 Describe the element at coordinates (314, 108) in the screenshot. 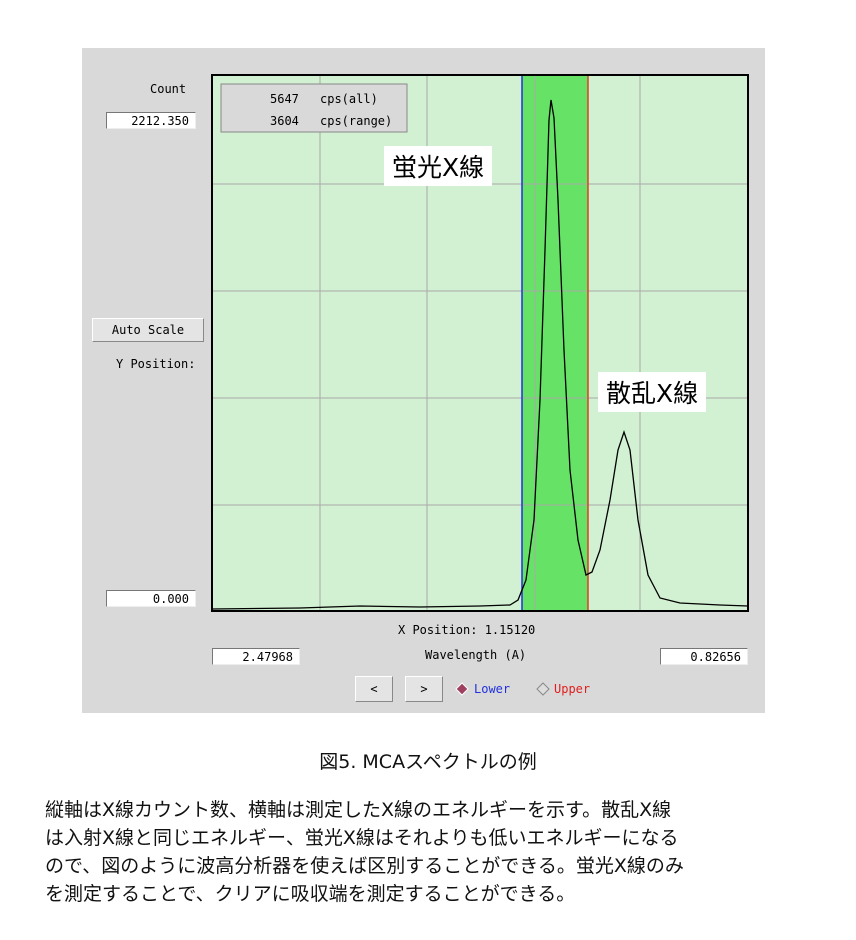

I see `stats-box` at that location.